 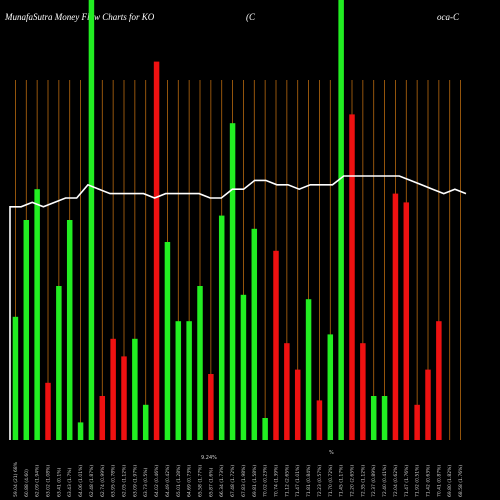 What do you see at coordinates (146, 482) in the screenshot?
I see `x-tick-label: 63.73 (0.5%)` at bounding box center [146, 482].